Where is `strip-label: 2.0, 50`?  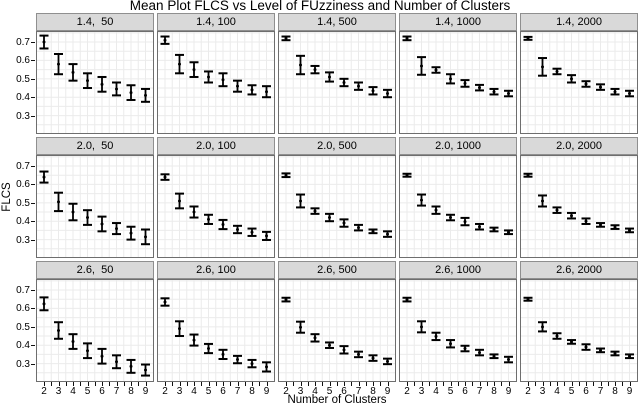 strip-label: 2.0, 50 is located at coordinates (95, 146).